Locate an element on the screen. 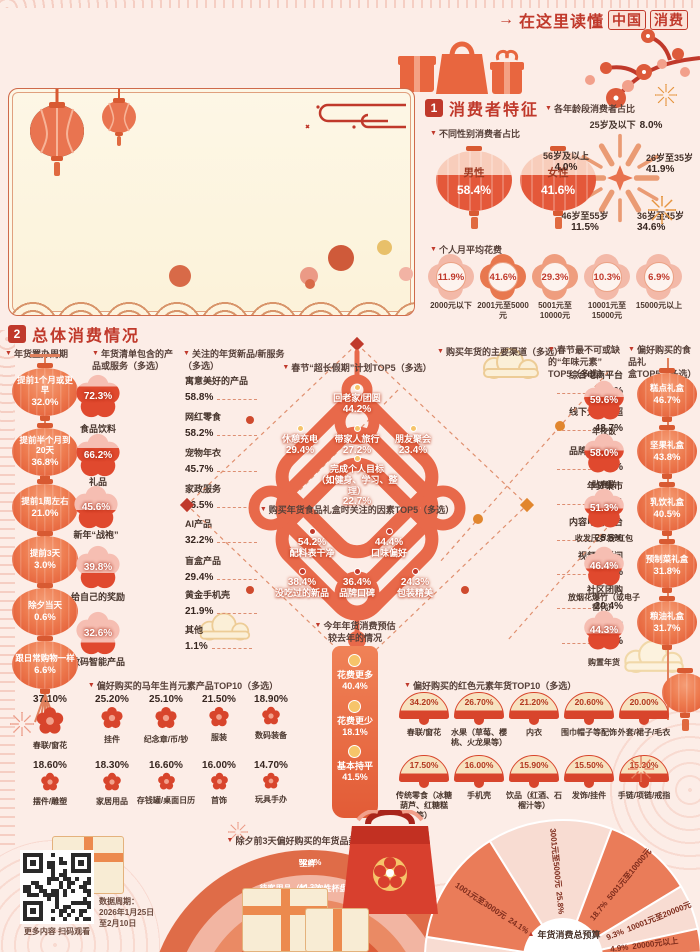  cycle-lantern: 提前1个月或更早 32.0% is located at coordinates (45, 392).